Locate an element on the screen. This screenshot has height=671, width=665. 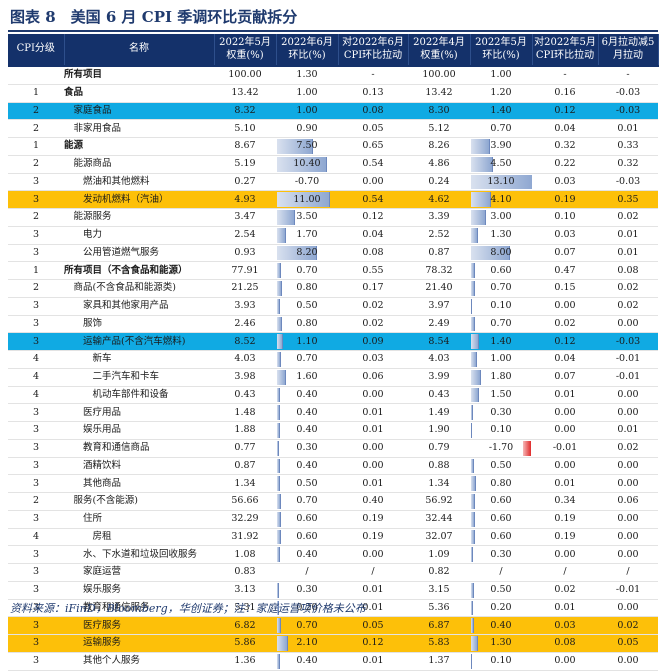
cell-w4: 100.00 is located at coordinates (439, 74).